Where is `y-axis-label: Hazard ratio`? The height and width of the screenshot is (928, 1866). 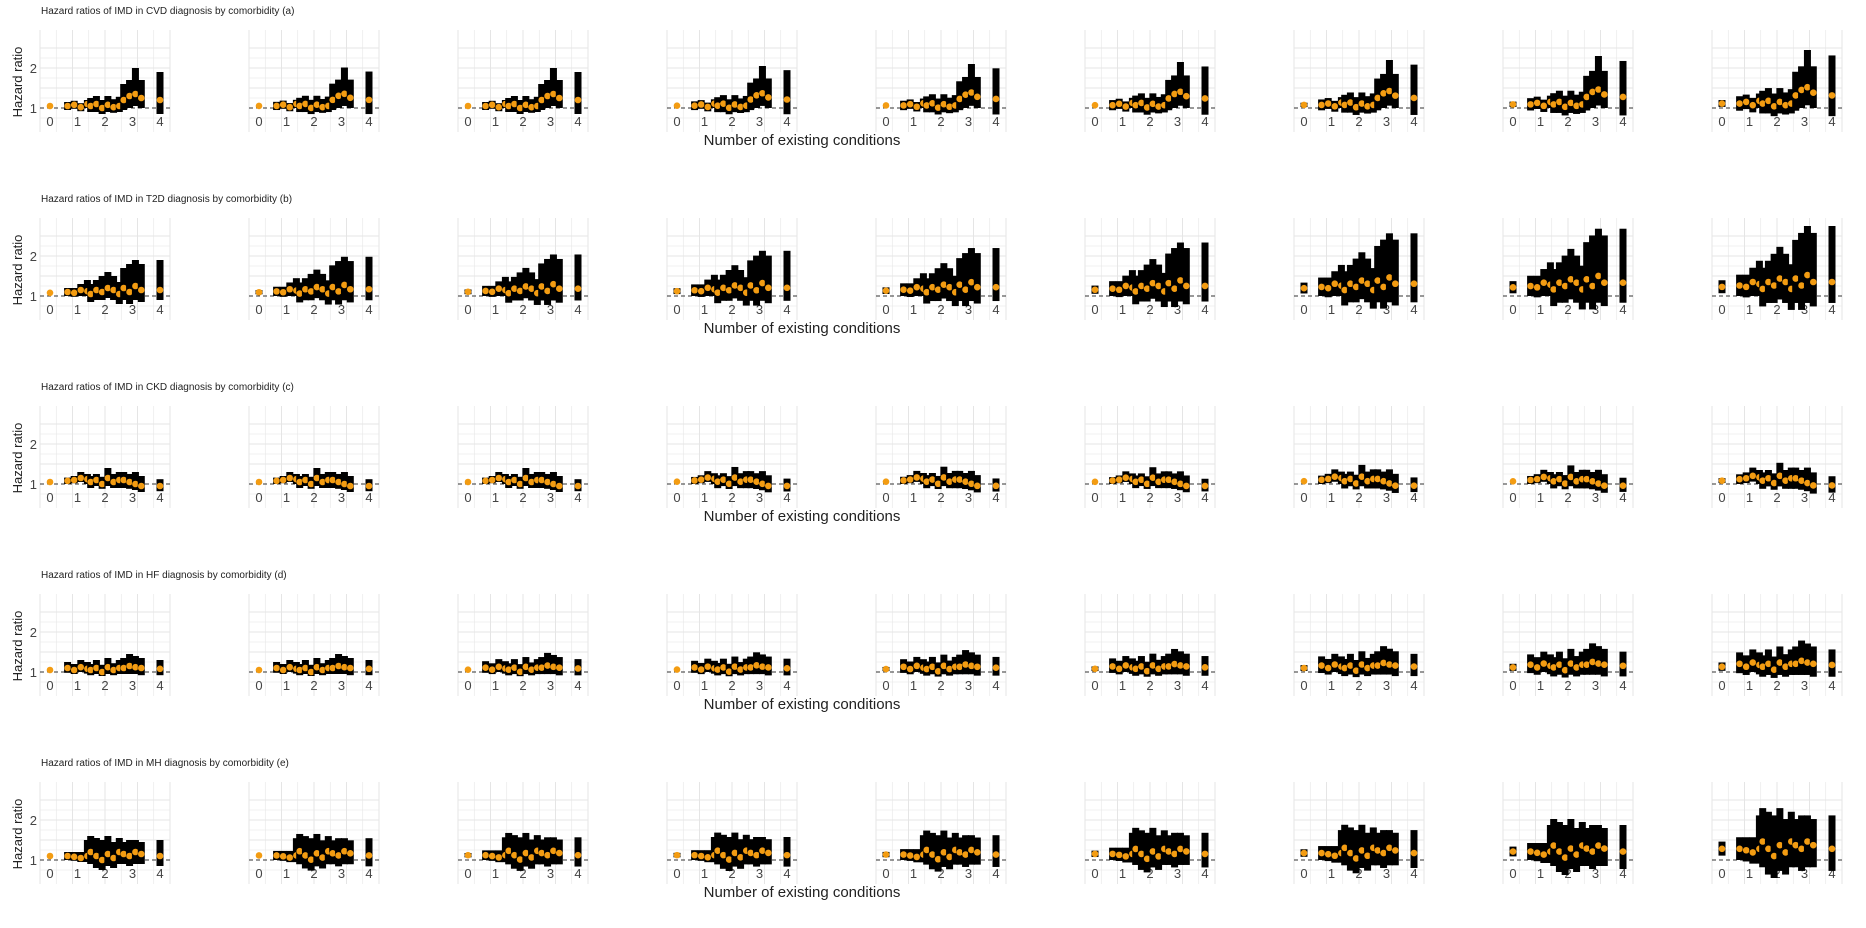
y-axis-label: Hazard ratio is located at coordinates (17, 646).